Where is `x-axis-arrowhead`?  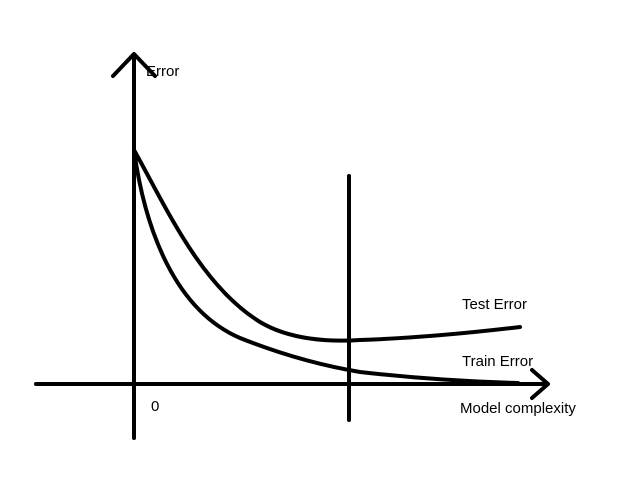
x-axis-arrowhead is located at coordinates (540, 384).